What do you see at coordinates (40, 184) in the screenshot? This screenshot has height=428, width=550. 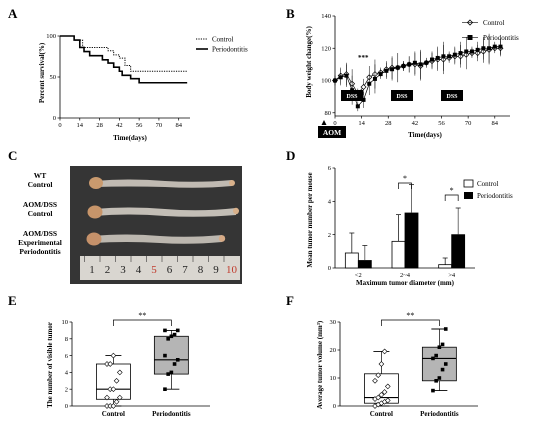 I see `row-label-1-line2: Control` at bounding box center [40, 184].